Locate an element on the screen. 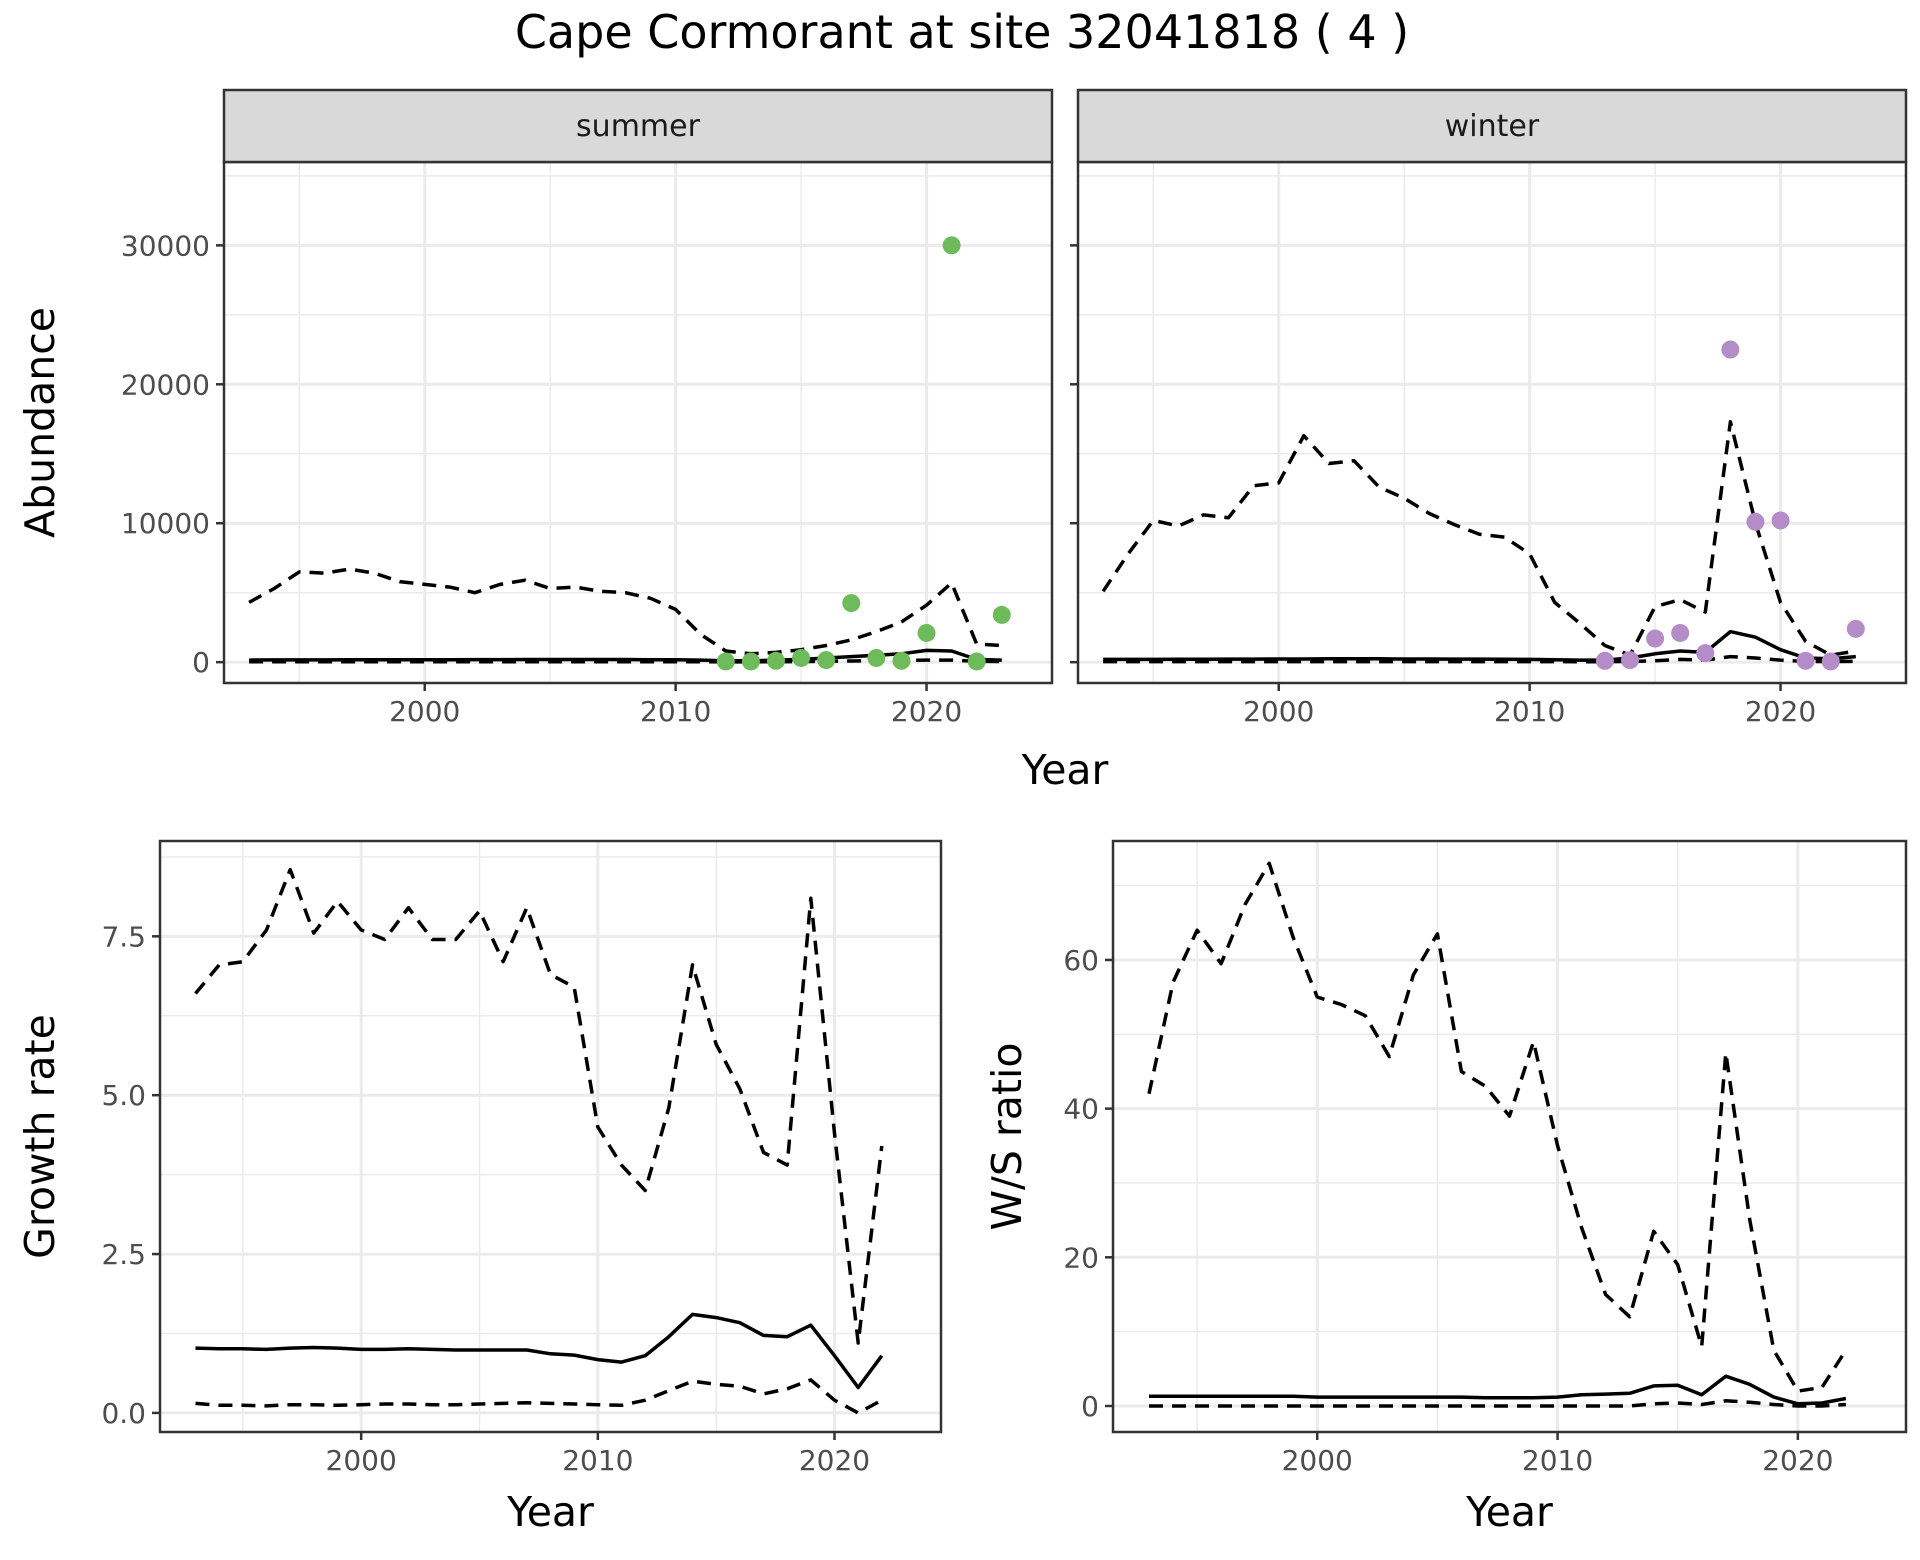 The image size is (1920, 1560). y-axis-title: W/S ratio is located at coordinates (1007, 1137).